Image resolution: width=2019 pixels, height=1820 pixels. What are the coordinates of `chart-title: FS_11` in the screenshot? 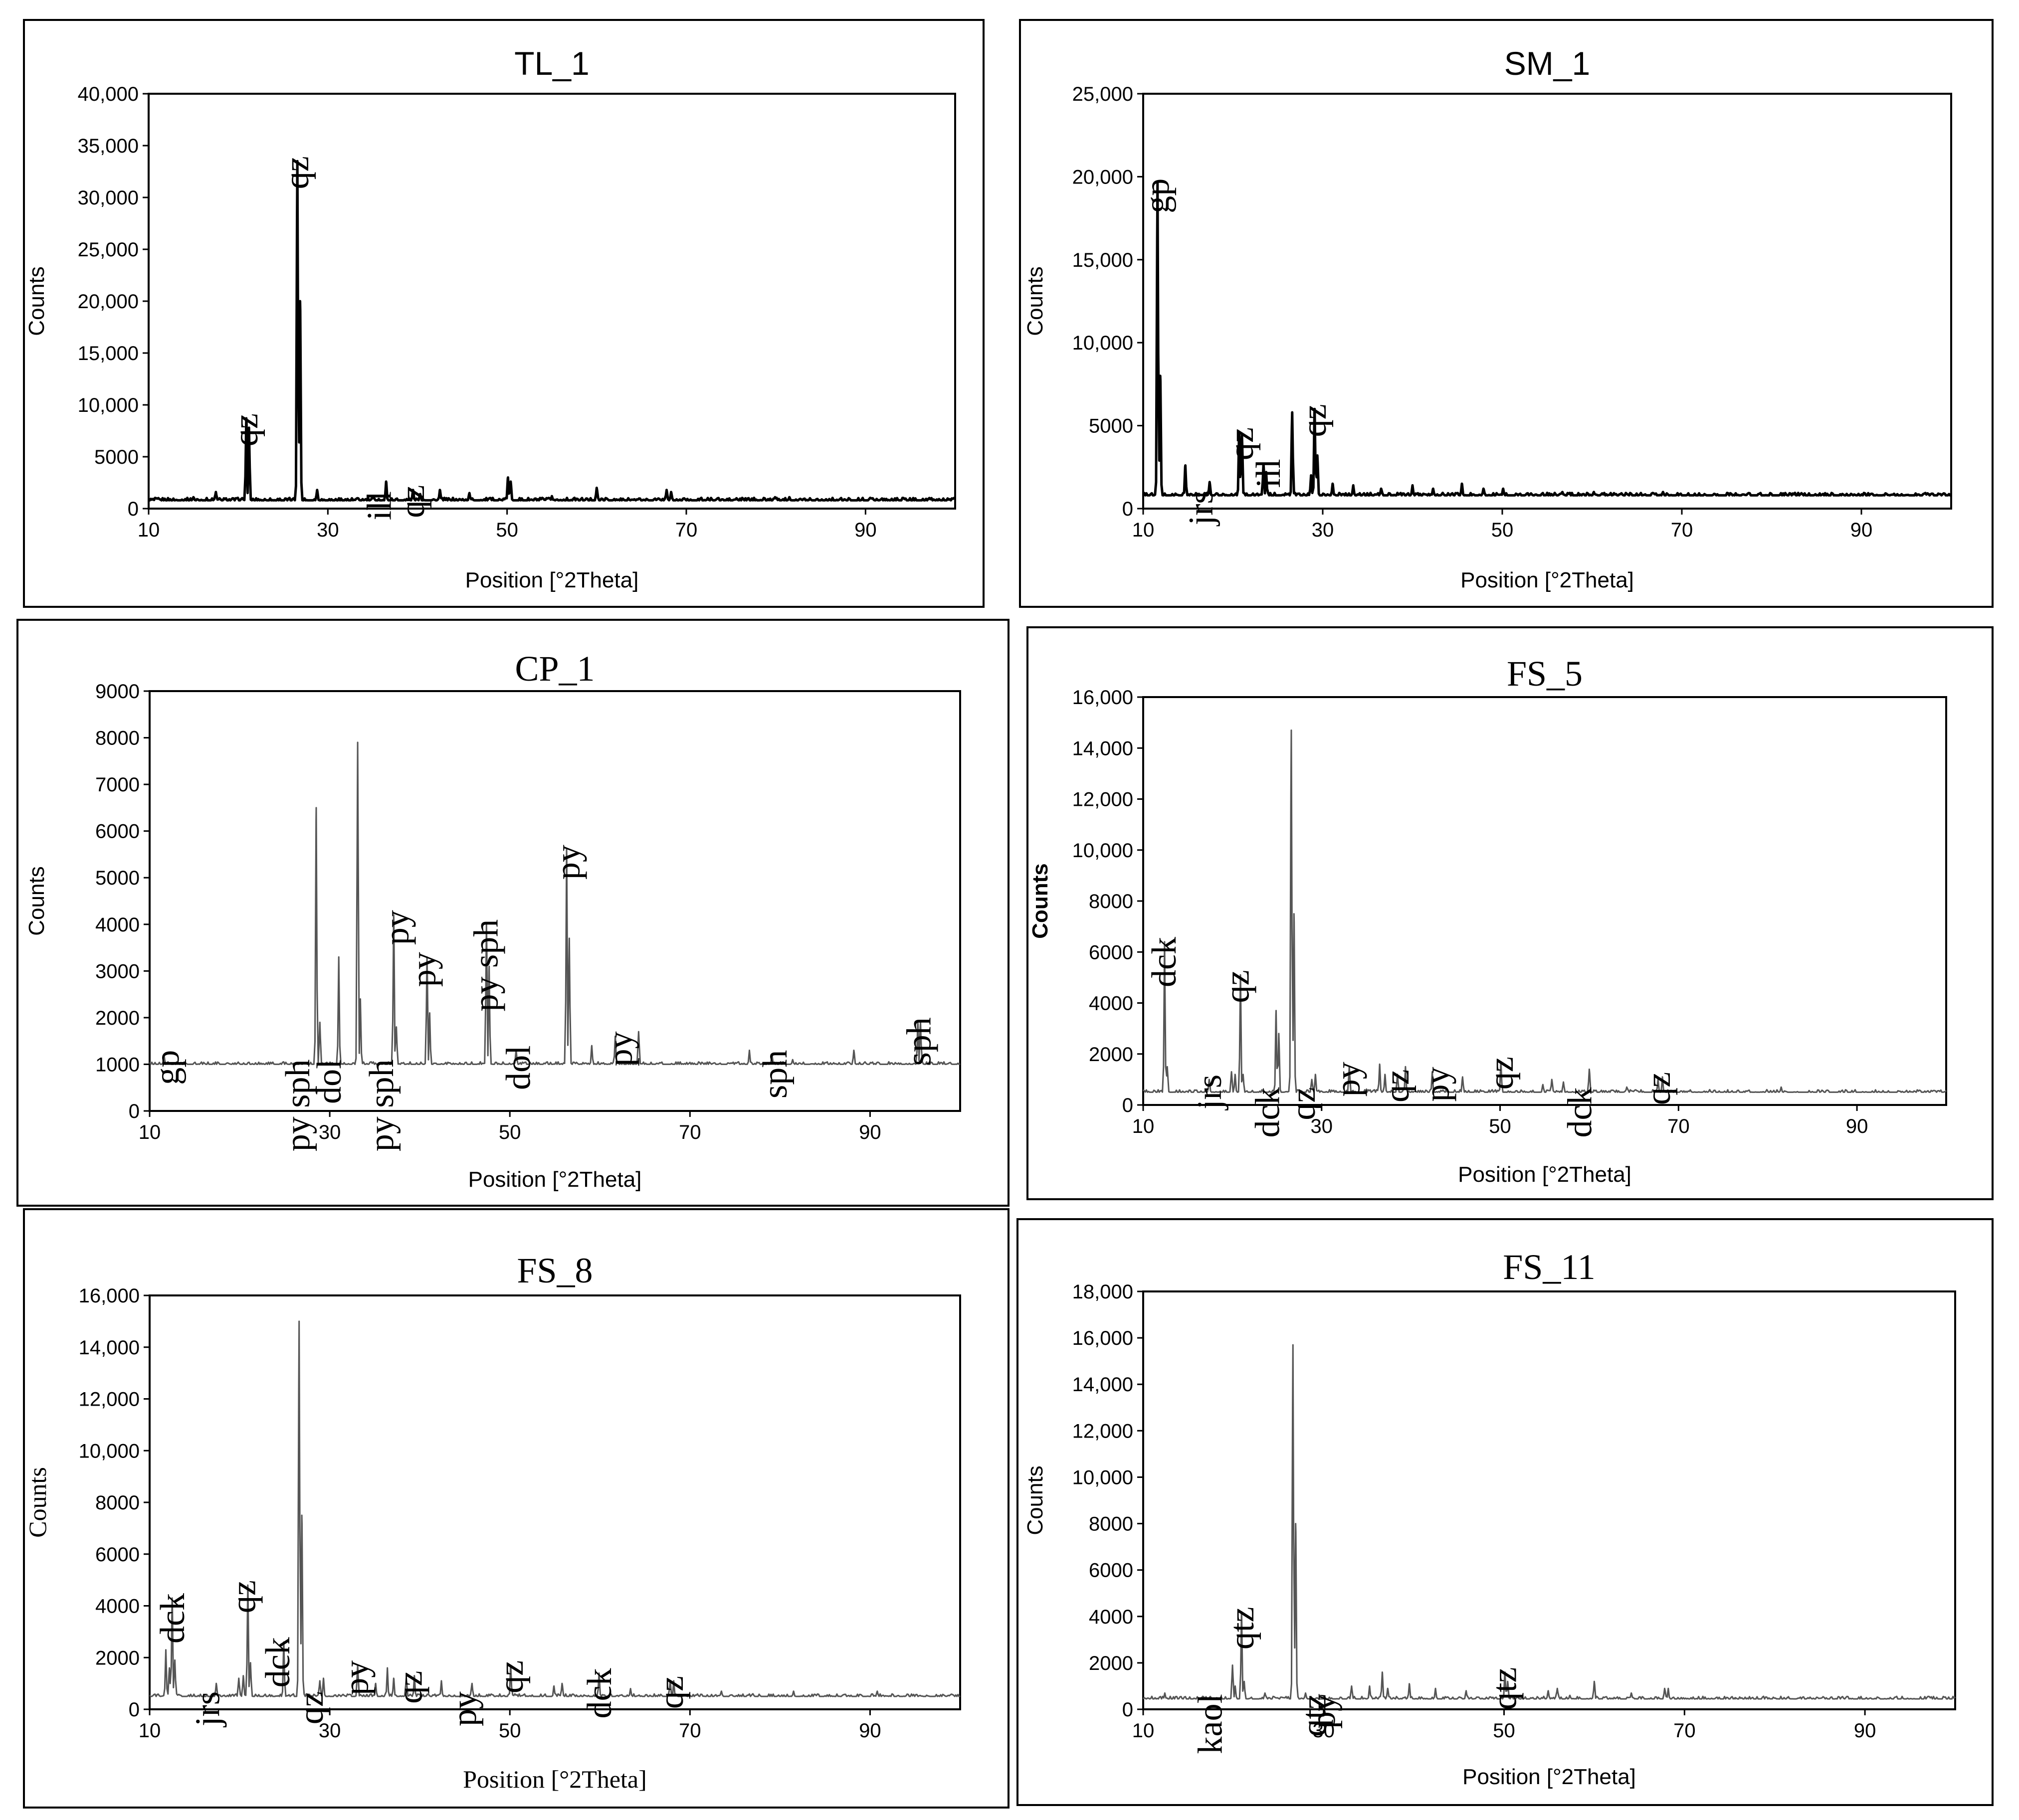 It's located at (1549, 1267).